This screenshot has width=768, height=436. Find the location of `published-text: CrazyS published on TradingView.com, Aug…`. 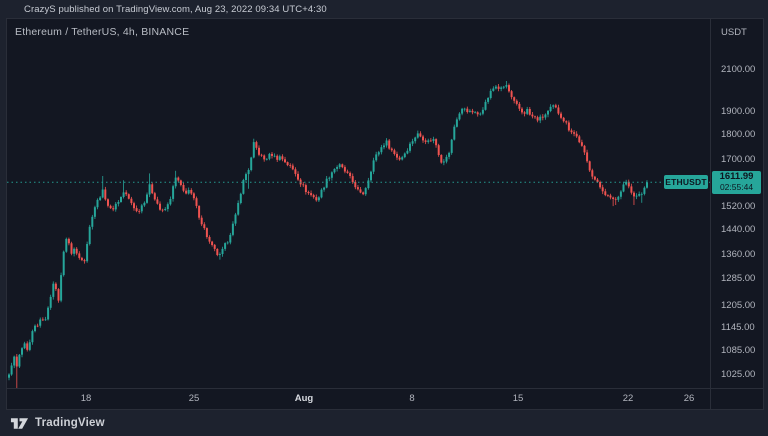

published-text: CrazyS published on TradingView.com, Aug… is located at coordinates (175, 9).